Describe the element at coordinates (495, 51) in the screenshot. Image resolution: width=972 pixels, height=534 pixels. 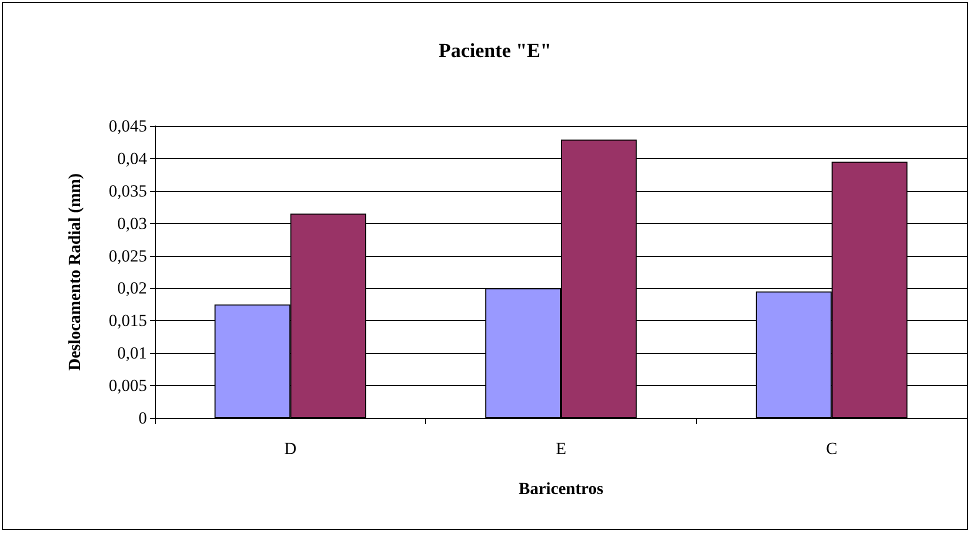
I see `chart-title: Paciente "E"` at that location.